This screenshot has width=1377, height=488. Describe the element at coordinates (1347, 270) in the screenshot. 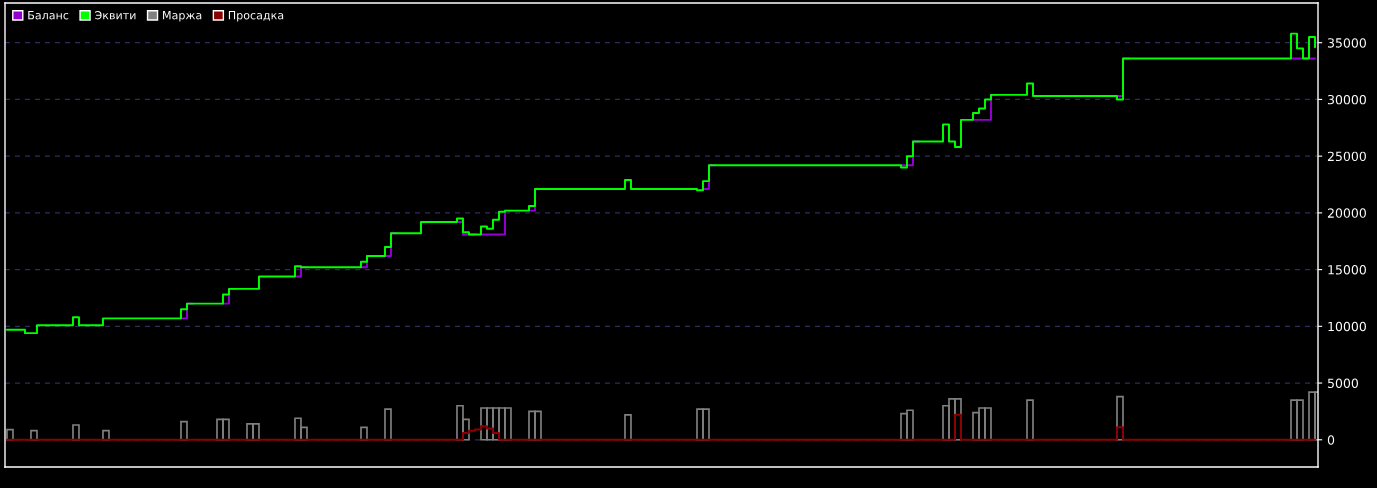

I see `y-tick-label: 15000` at that location.